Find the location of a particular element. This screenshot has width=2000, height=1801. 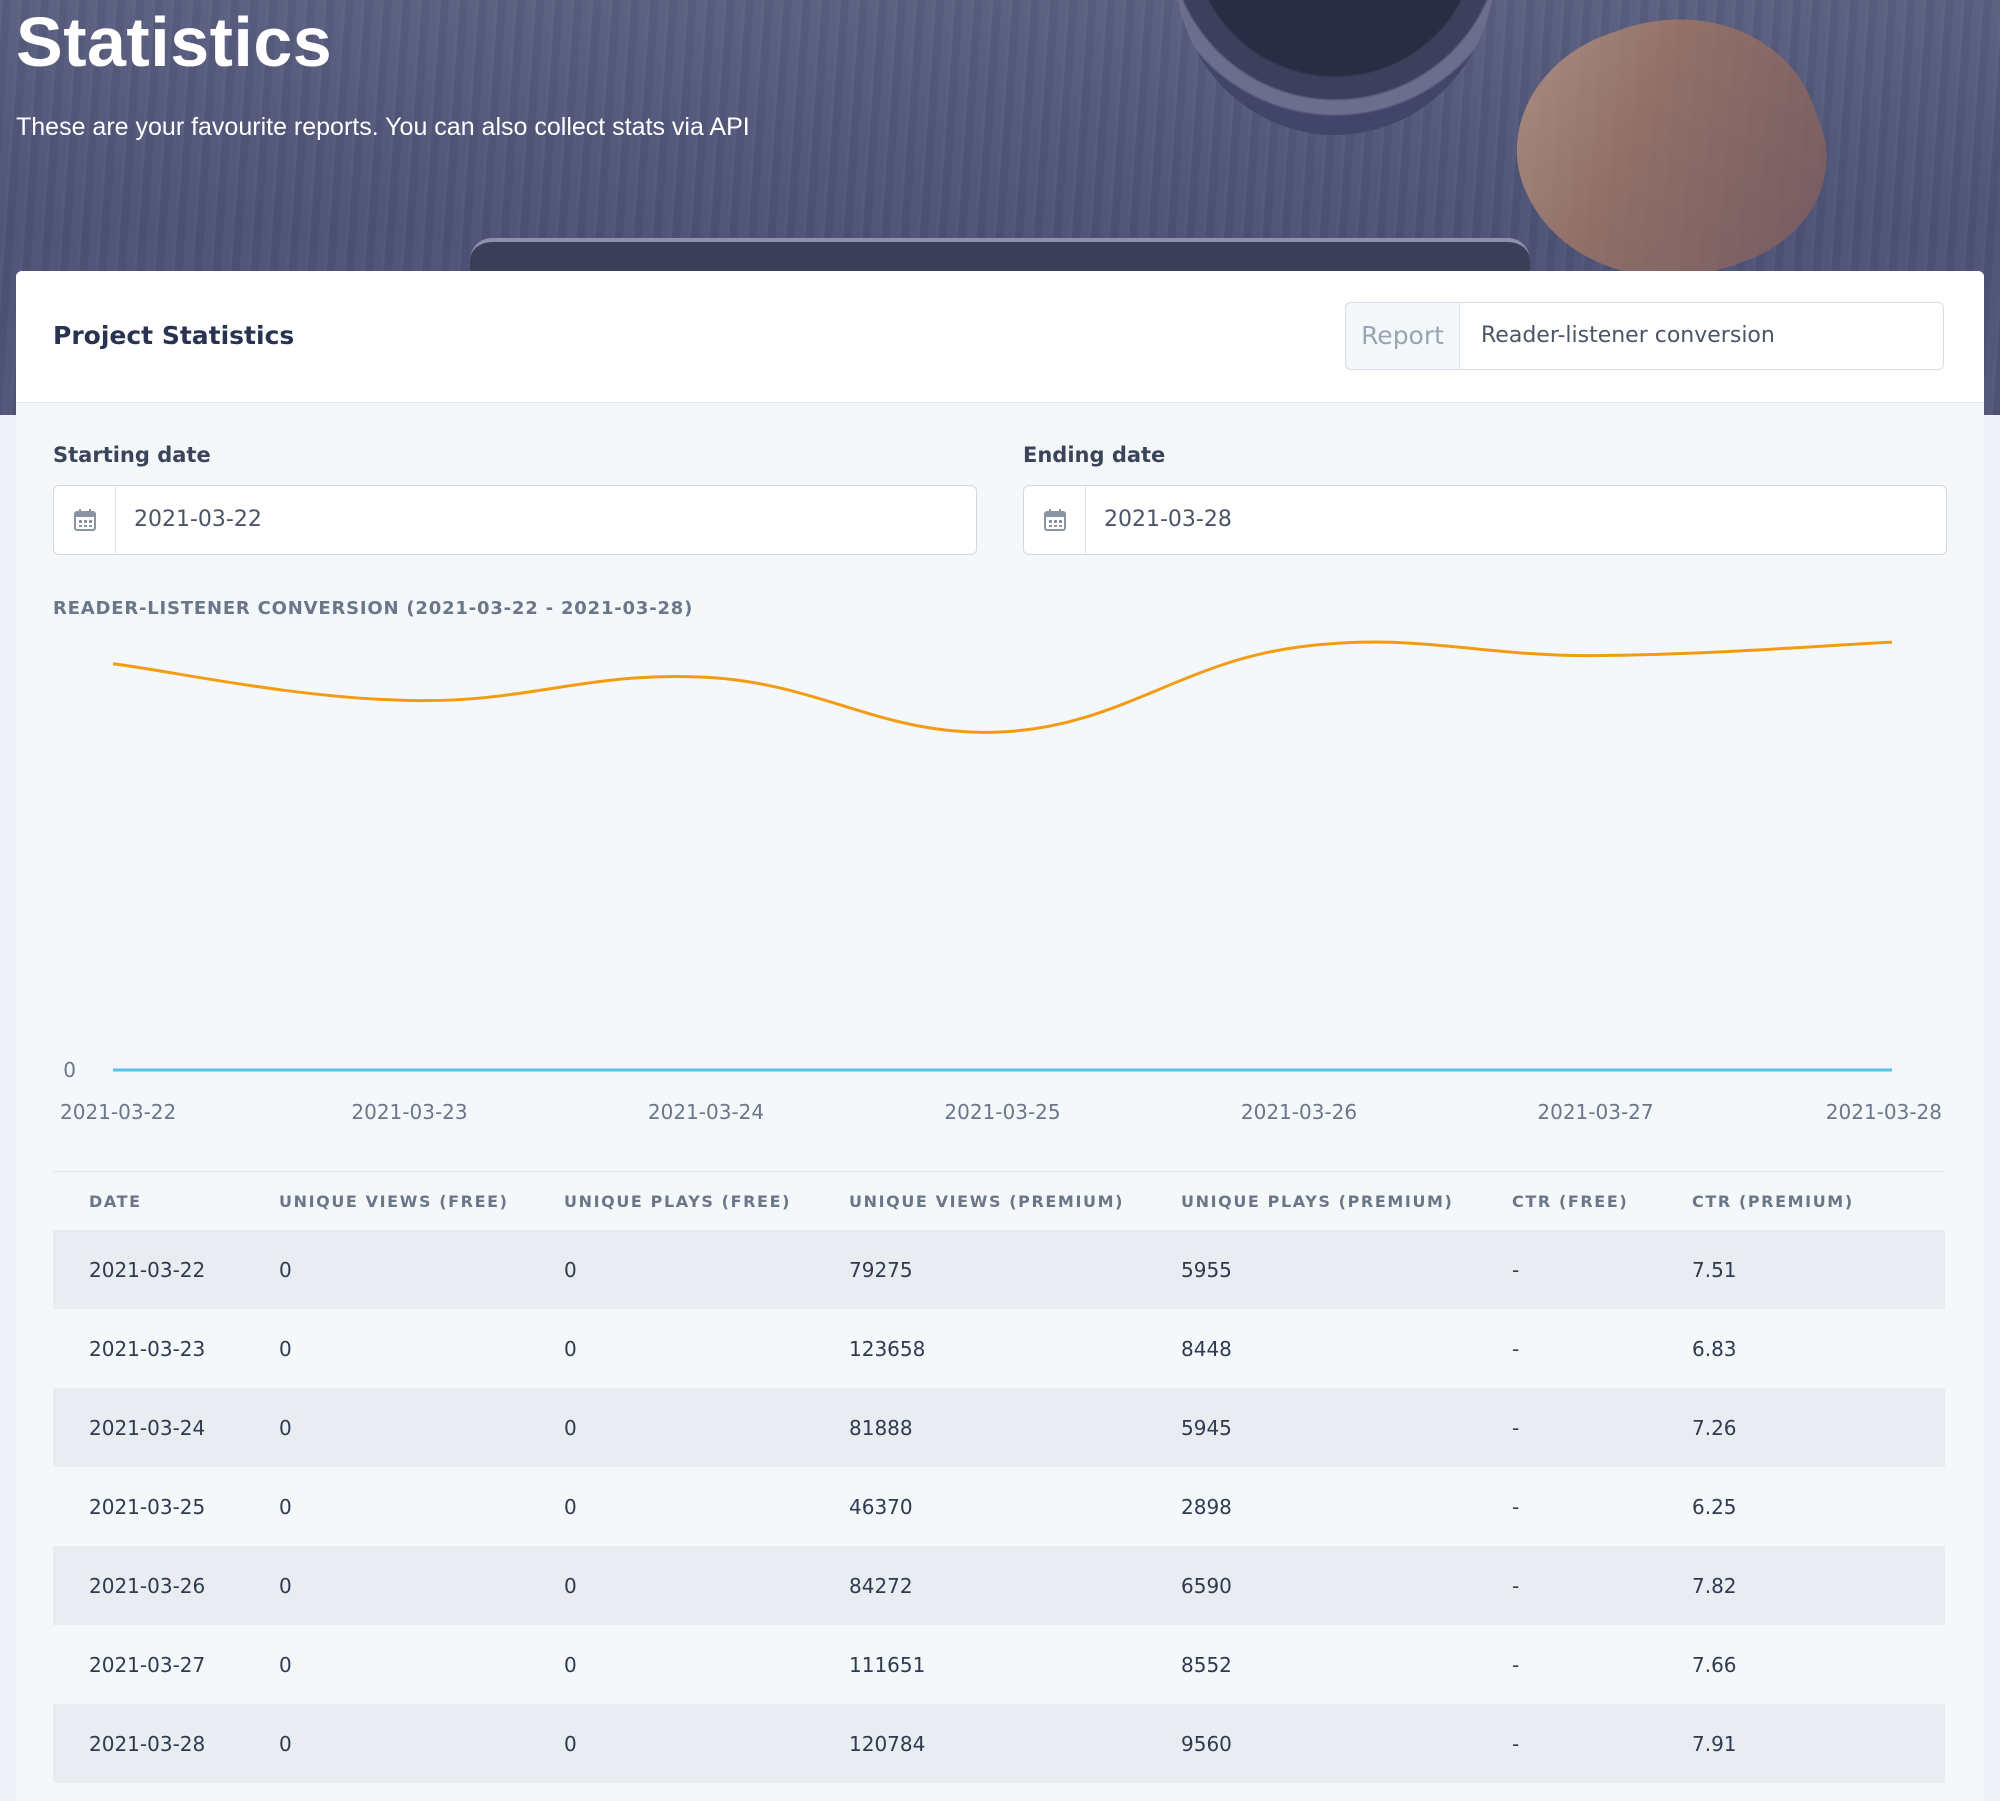

column-header-ctr-free: CTR (FREE) is located at coordinates (1566, 1200).